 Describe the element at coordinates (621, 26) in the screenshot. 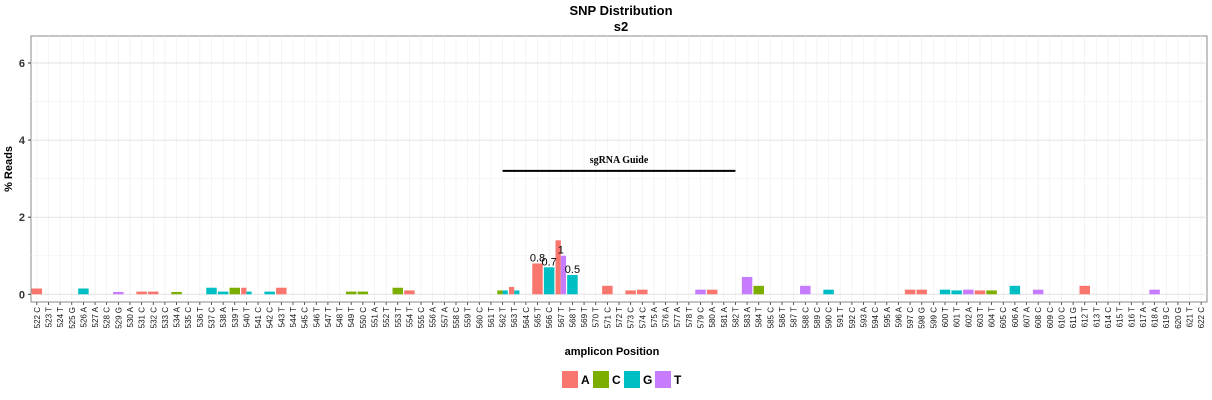

I see `chart-subtitle: s2` at that location.